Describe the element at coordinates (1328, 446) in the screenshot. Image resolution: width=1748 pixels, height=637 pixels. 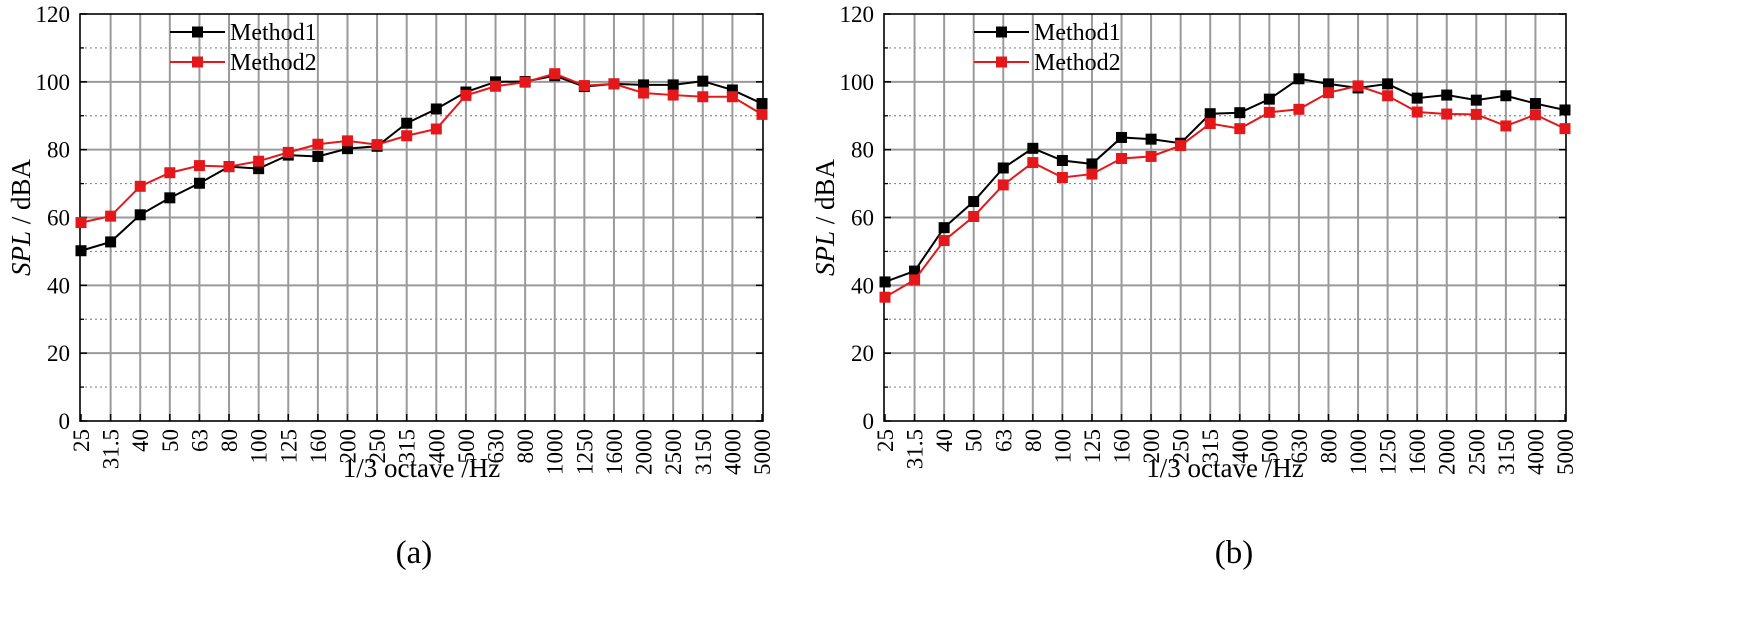
I see `x-tick-label: 800` at that location.